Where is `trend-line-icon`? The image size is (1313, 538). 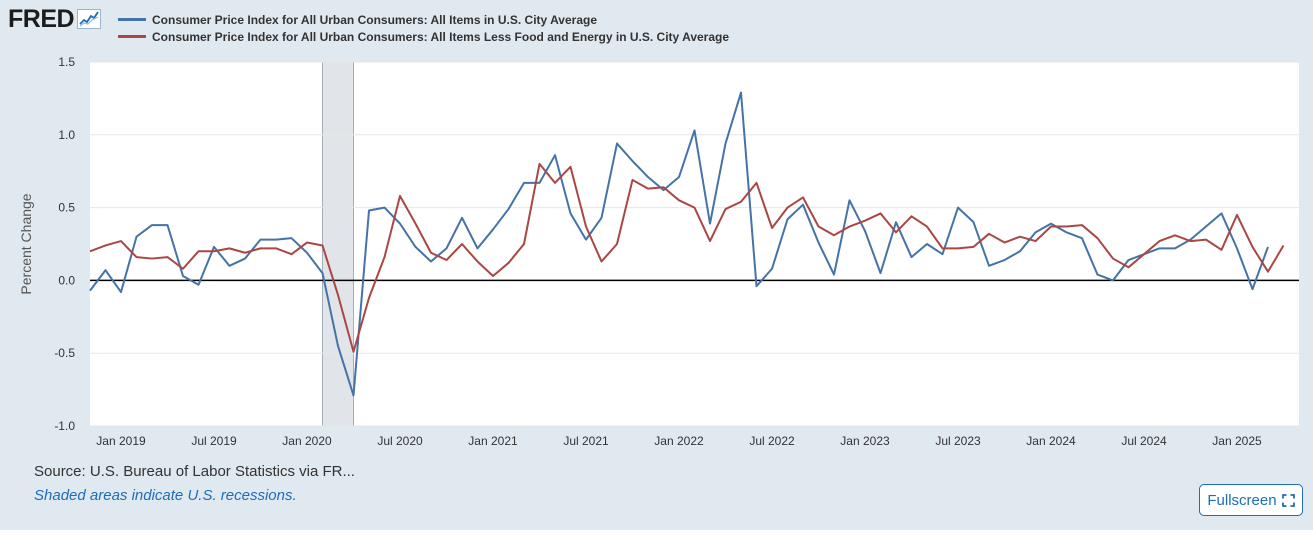 trend-line-icon is located at coordinates (89, 19).